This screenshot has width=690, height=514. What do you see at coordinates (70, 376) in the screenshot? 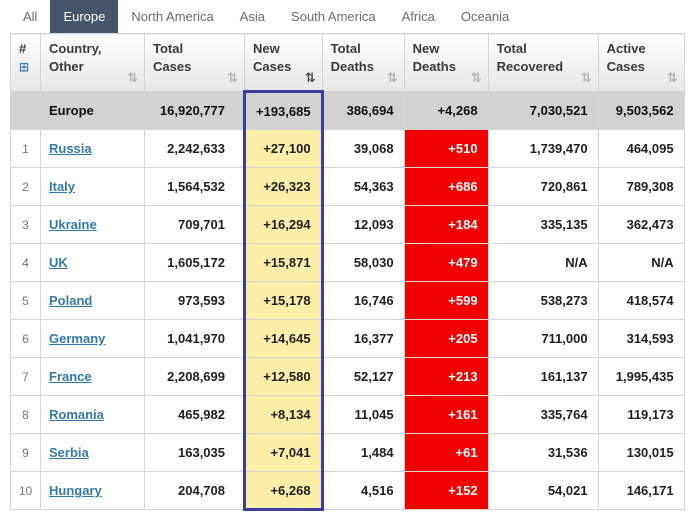
I see `country-link: France` at bounding box center [70, 376].